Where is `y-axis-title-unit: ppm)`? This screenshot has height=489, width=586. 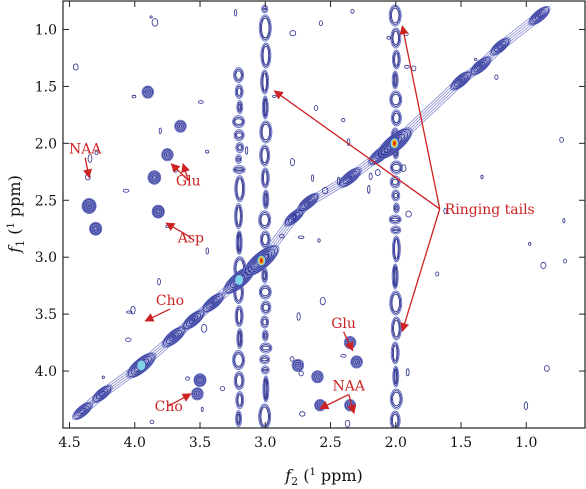 y-axis-title-unit: ppm) is located at coordinates (14, 198).